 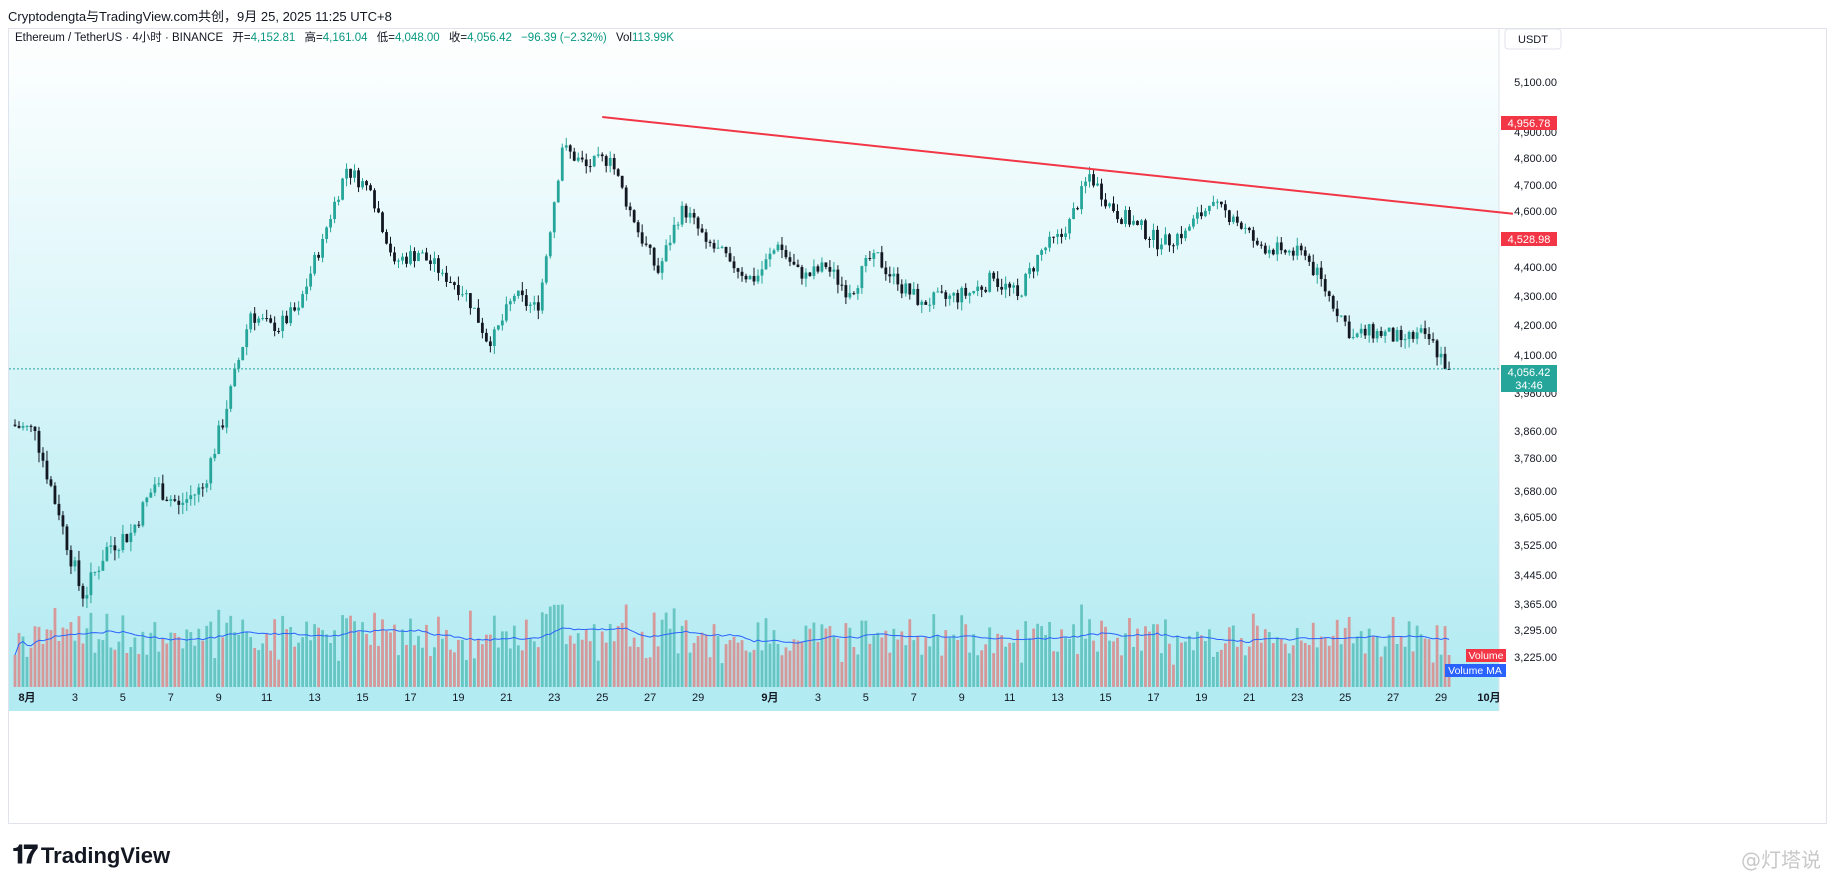 What do you see at coordinates (1529, 123) in the screenshot?
I see `badge-level-high` at bounding box center [1529, 123].